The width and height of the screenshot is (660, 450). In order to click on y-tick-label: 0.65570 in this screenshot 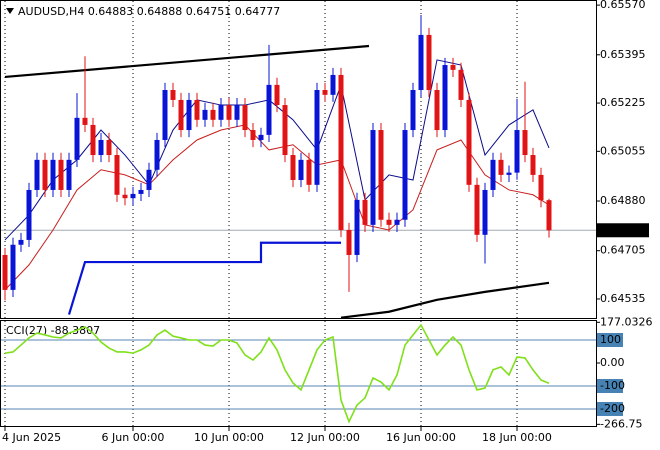, I will do `click(623, 5)`.